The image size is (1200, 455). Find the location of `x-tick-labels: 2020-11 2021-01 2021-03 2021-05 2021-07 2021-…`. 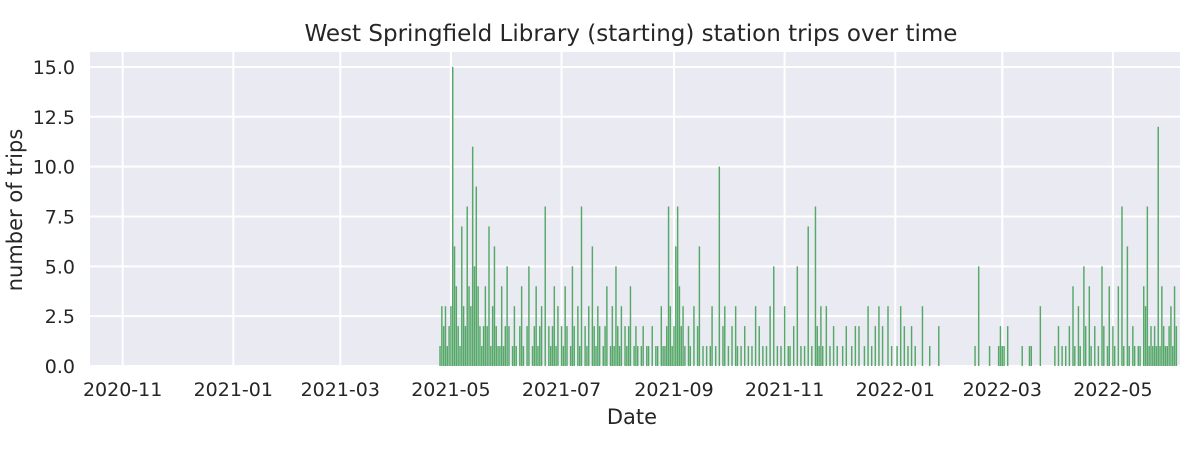

x-tick-labels: 2020-11 2021-01 2021-03 2021-05 2021-07 2021-… is located at coordinates (618, 390).